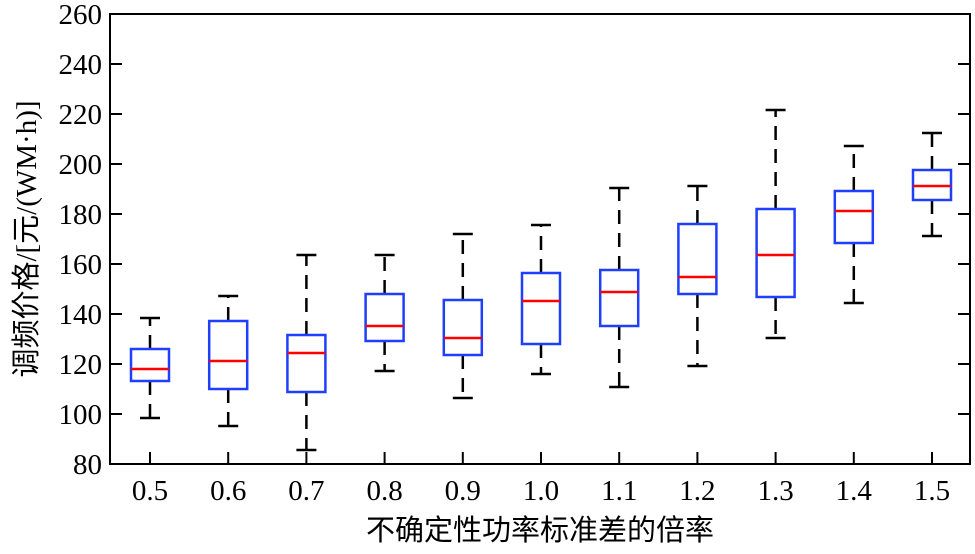 Image resolution: width=975 pixels, height=554 pixels. What do you see at coordinates (619, 491) in the screenshot?
I see `x-tick-label: 1.1` at bounding box center [619, 491].